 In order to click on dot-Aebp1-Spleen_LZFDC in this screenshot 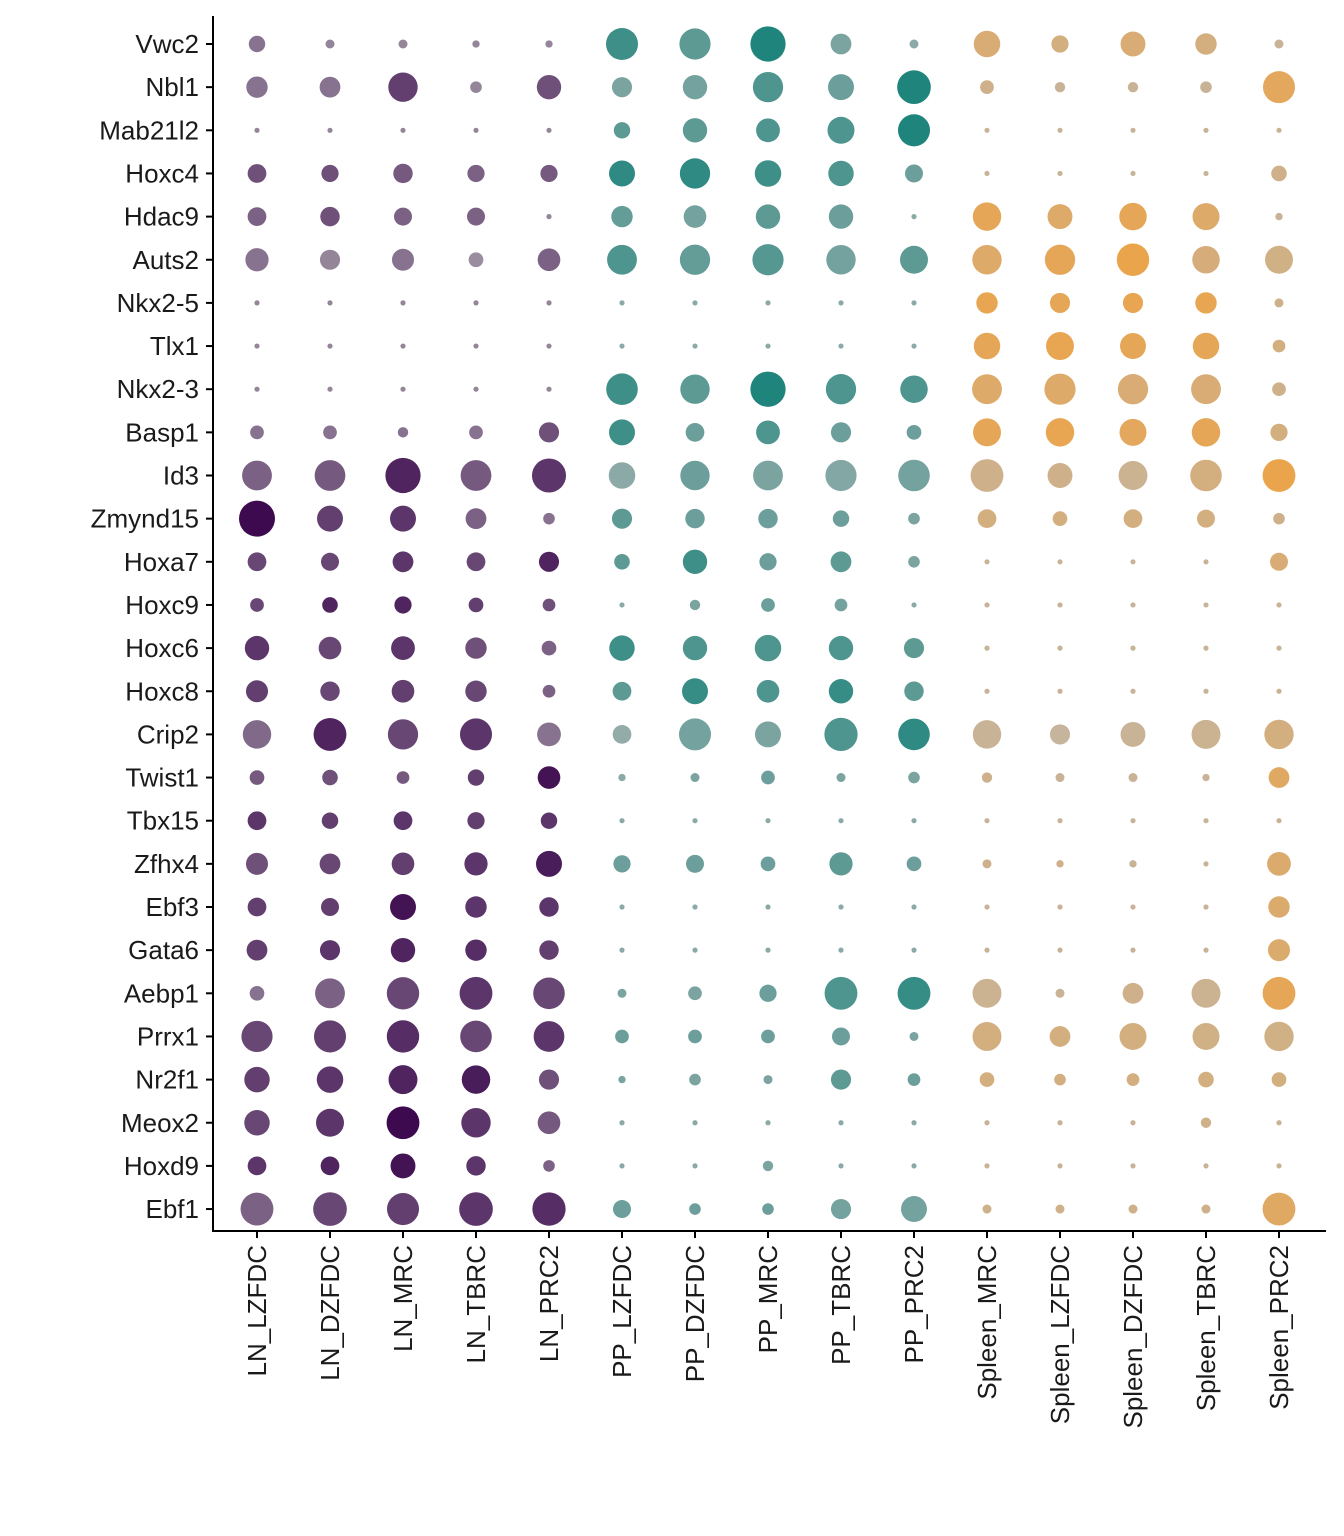, I will do `click(1060, 993)`.